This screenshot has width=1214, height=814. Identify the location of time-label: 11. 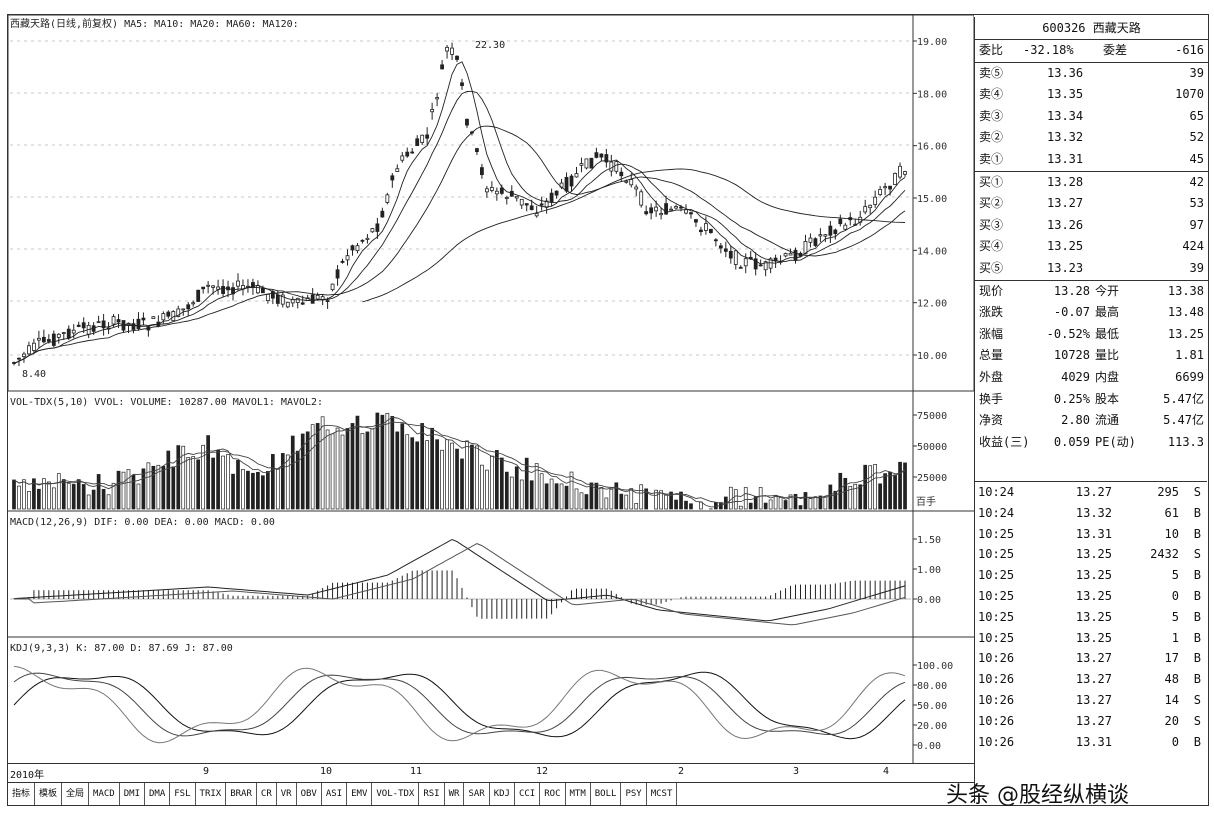
(416, 771).